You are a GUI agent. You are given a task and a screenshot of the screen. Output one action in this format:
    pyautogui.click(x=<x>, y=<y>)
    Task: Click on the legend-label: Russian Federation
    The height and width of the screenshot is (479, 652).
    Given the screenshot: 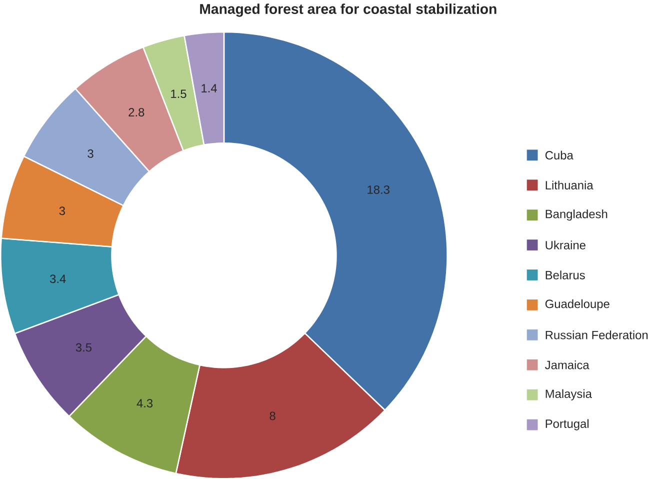 What is the action you would take?
    pyautogui.click(x=597, y=335)
    